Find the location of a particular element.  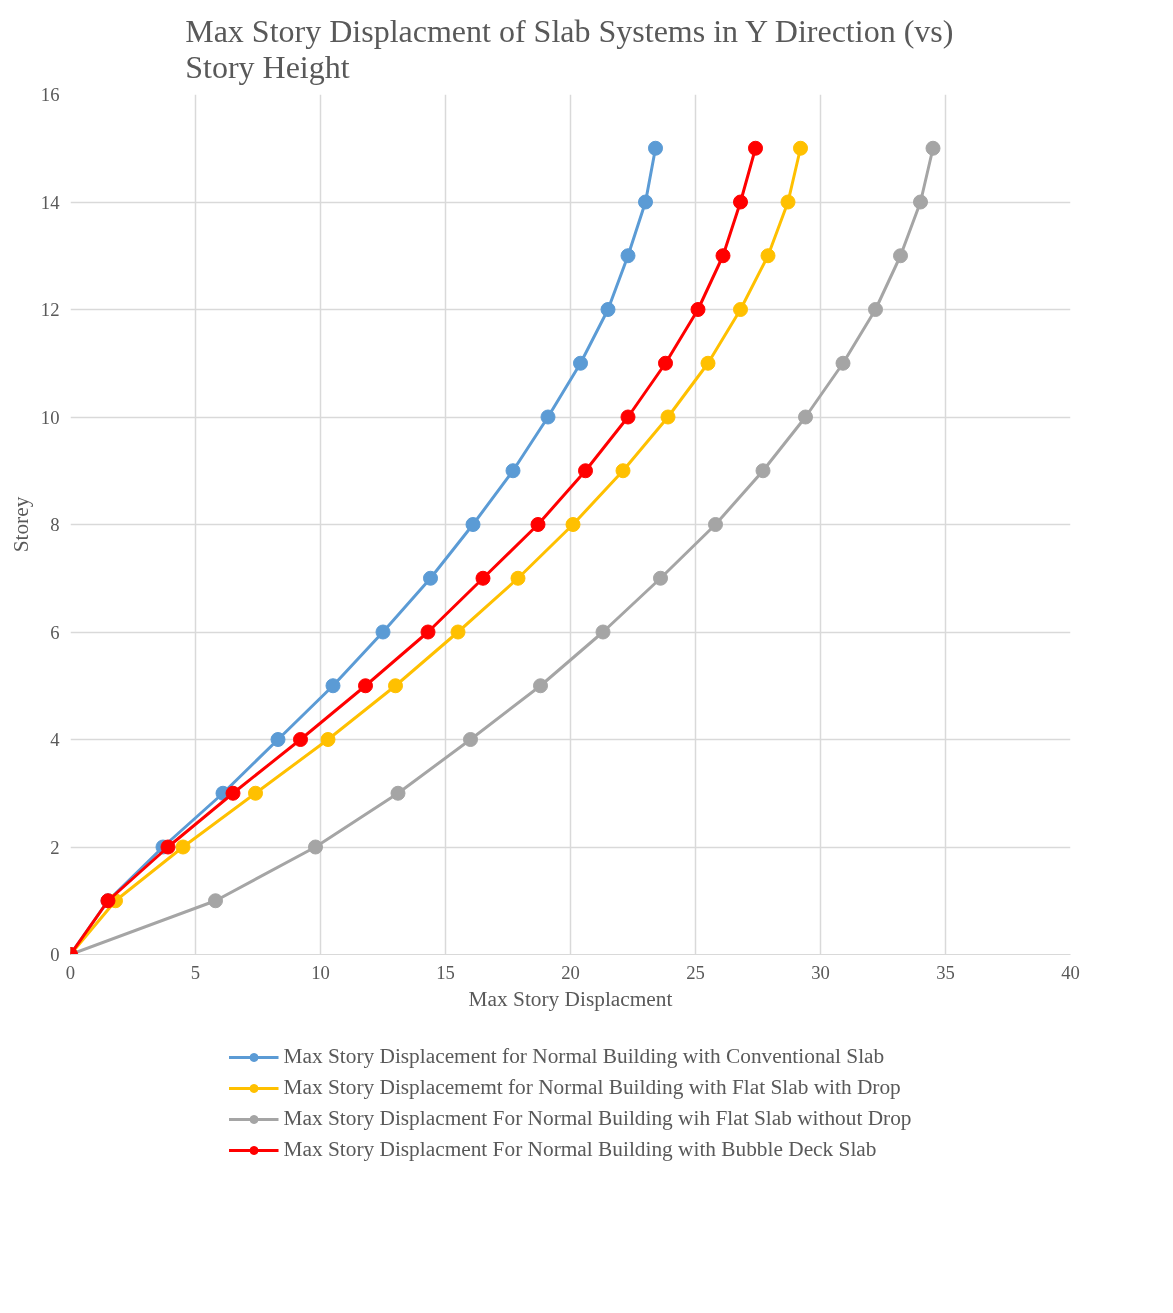

legend-label: Max Story Displacement for Normal Building with Conventional Slab is located at coordinates (584, 1056).